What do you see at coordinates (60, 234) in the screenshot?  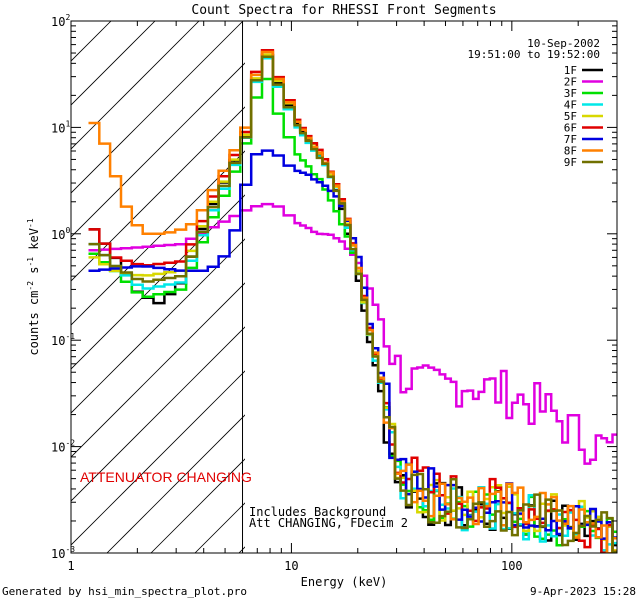 I see `y-tick-label: 10⁰` at bounding box center [60, 234].